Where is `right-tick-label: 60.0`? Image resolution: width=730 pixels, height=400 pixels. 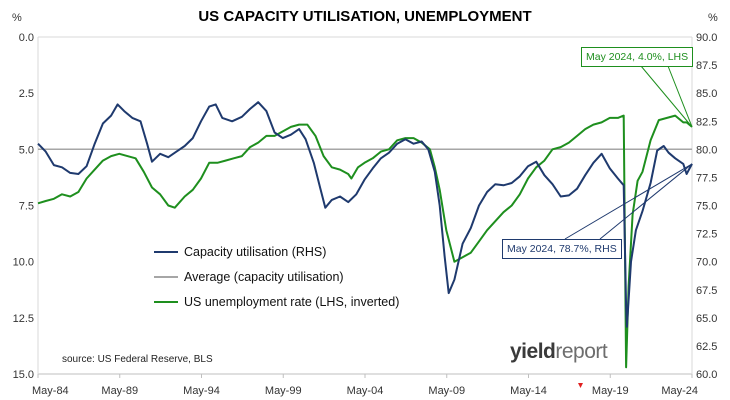
right-tick-label: 60.0 is located at coordinates (706, 375).